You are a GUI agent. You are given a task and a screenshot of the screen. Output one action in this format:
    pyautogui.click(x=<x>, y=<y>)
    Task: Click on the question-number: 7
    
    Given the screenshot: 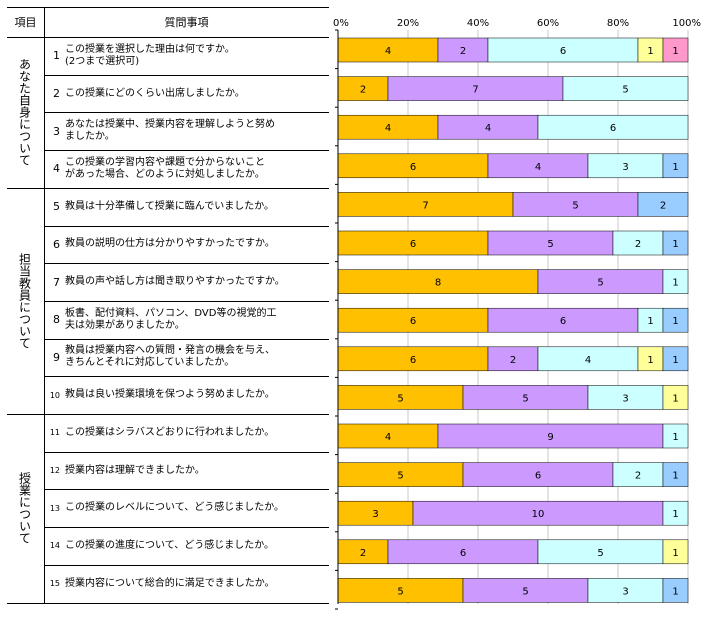 What is the action you would take?
    pyautogui.click(x=56, y=282)
    